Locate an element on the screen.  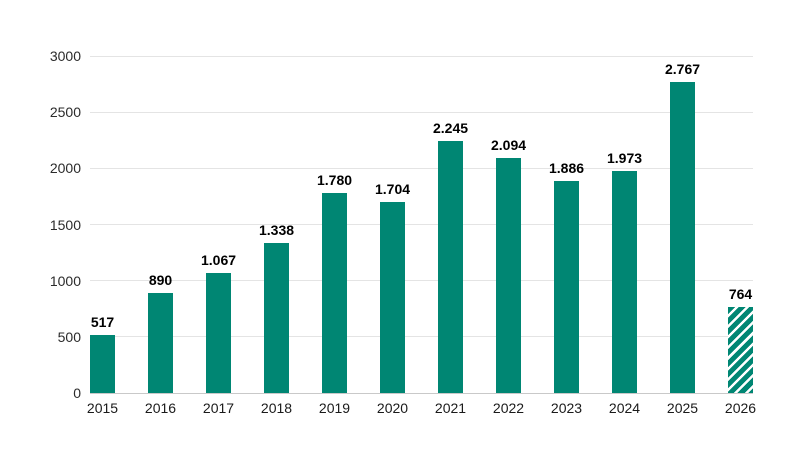
x-axis-tick-label: 2026 is located at coordinates (740, 408).